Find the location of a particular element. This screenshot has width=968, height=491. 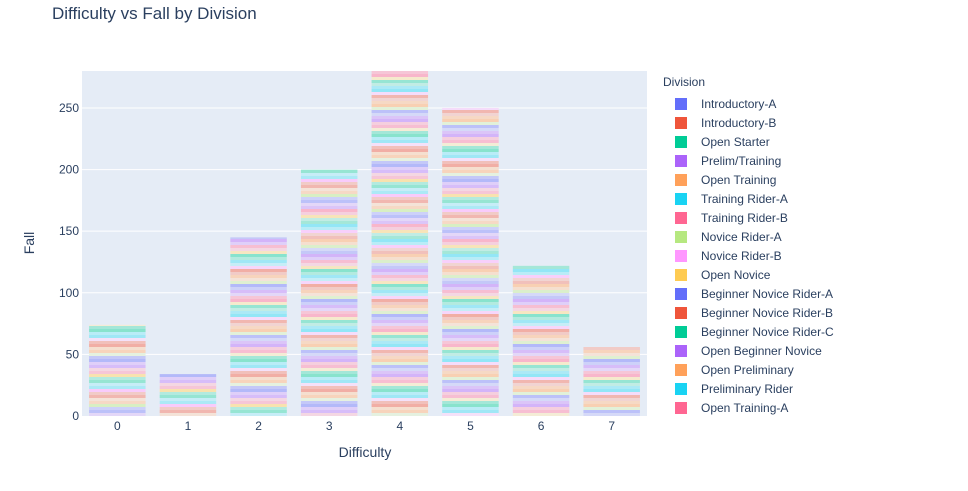

legend-item: Introductory-A is located at coordinates (748, 103).